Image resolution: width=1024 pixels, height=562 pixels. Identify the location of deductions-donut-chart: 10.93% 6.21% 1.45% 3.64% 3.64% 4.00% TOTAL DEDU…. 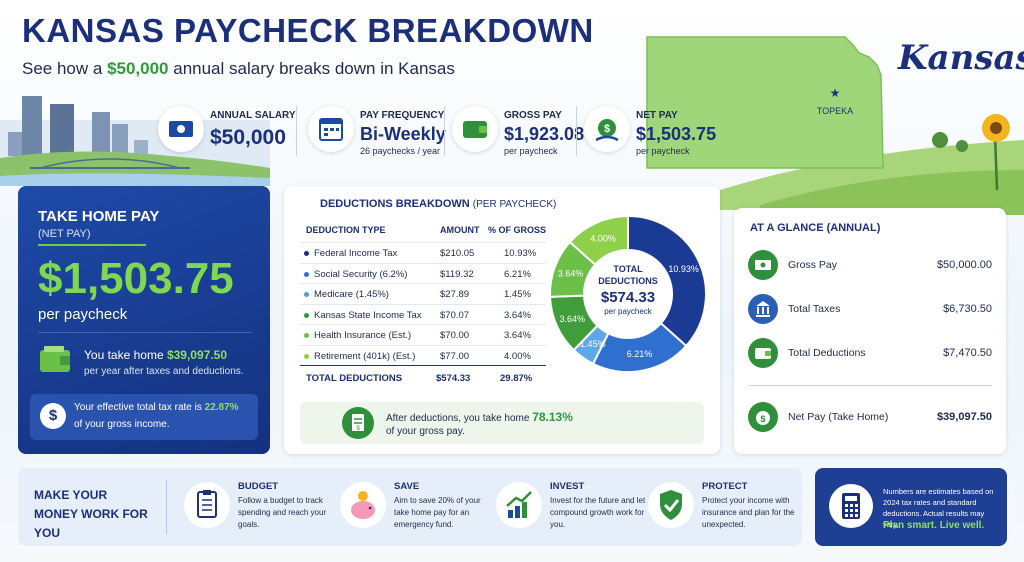
(628, 293).